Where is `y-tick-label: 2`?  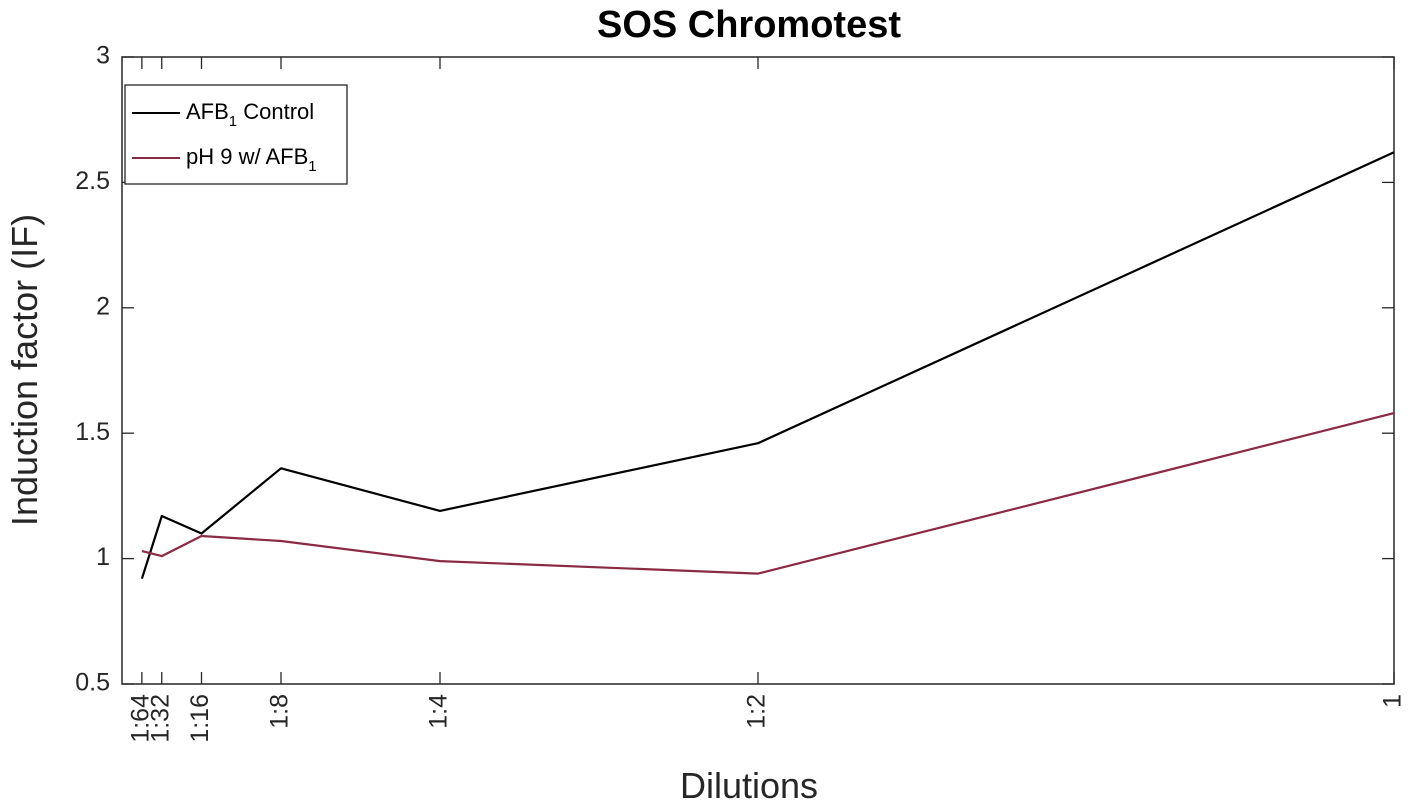 y-tick-label: 2 is located at coordinates (103, 306).